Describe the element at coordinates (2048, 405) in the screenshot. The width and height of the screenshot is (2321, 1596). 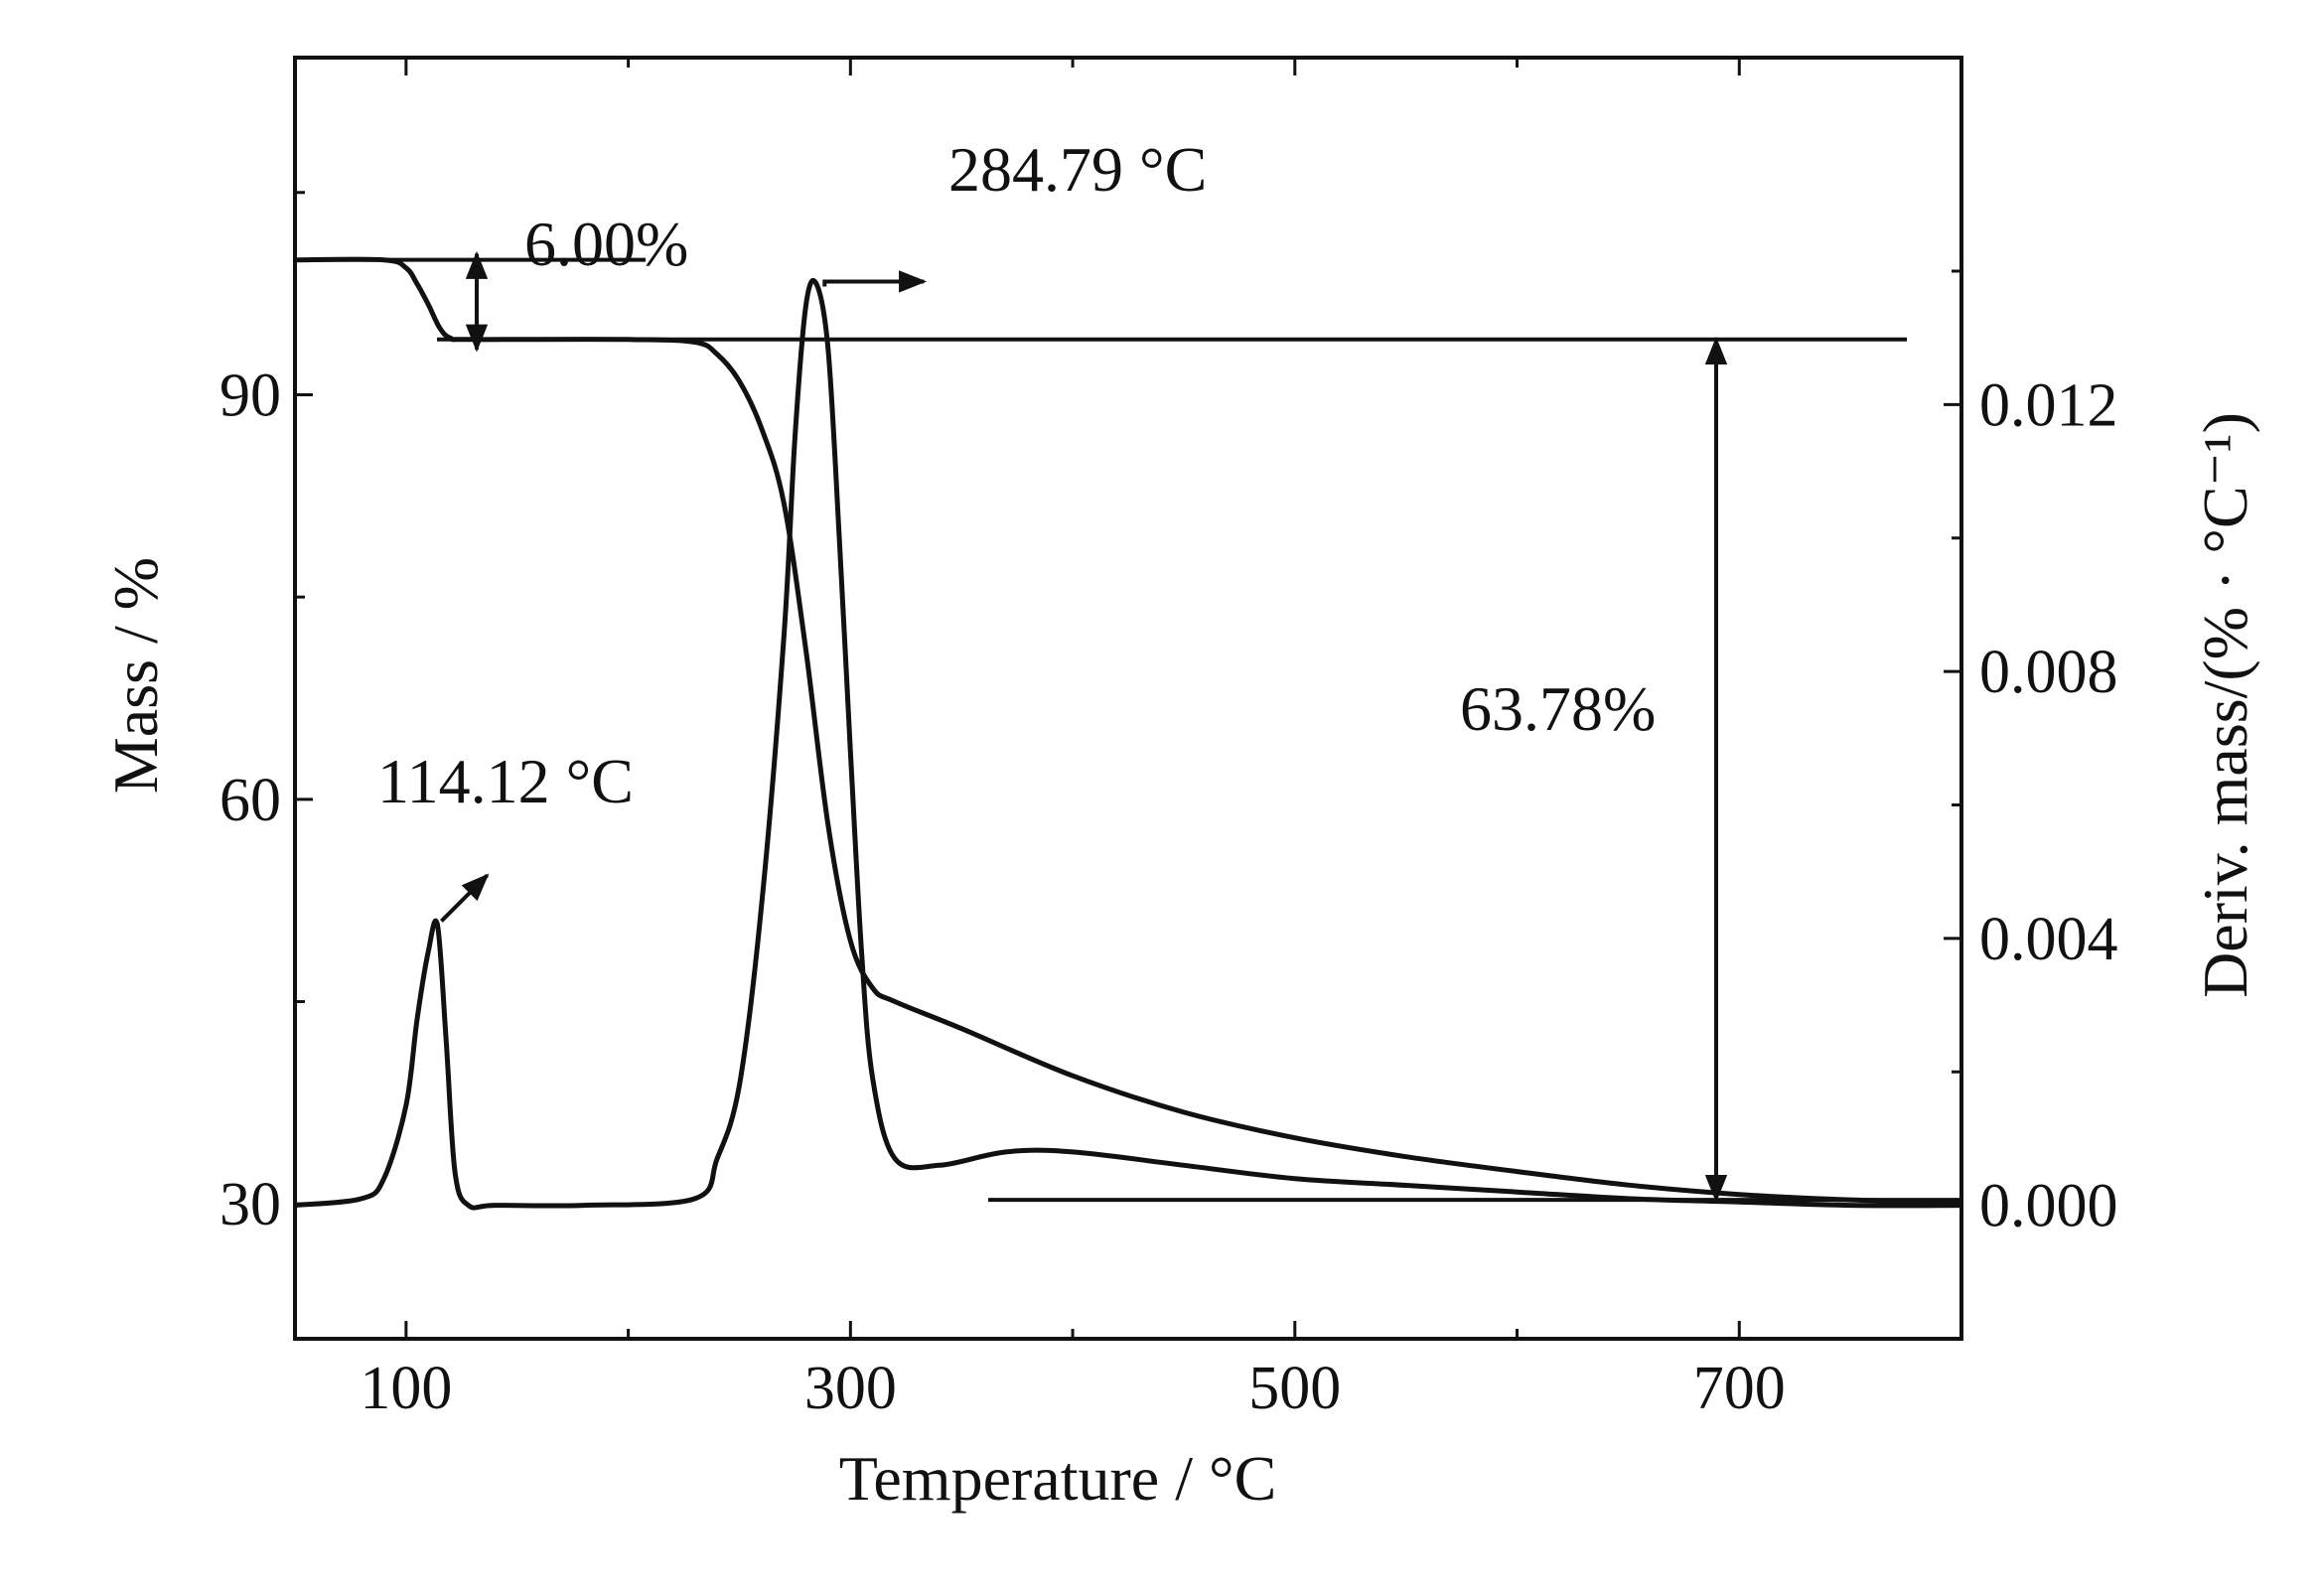
I see `y-right-tick-label: 0.012` at that location.